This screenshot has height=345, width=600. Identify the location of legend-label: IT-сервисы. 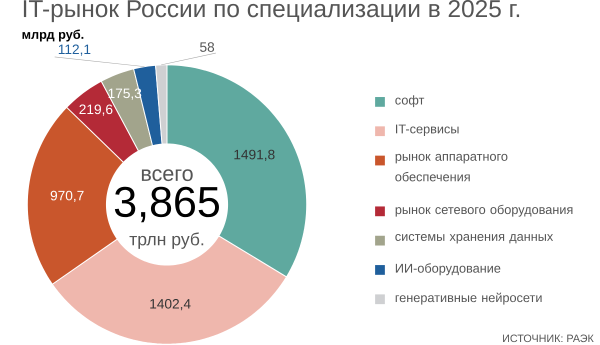
(427, 130).